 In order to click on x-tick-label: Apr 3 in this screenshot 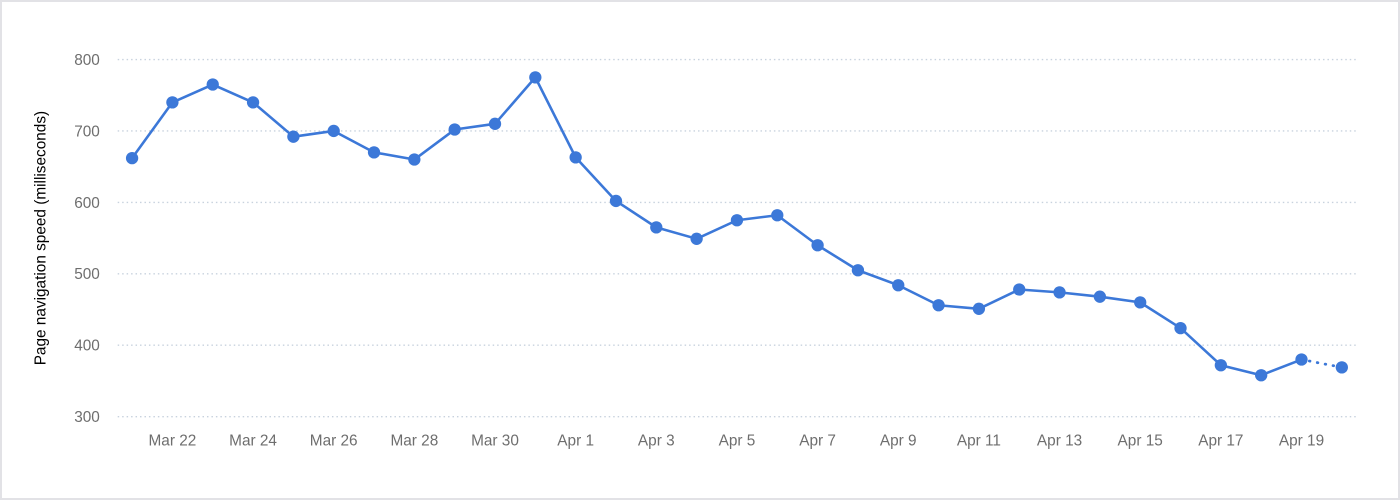, I will do `click(656, 440)`.